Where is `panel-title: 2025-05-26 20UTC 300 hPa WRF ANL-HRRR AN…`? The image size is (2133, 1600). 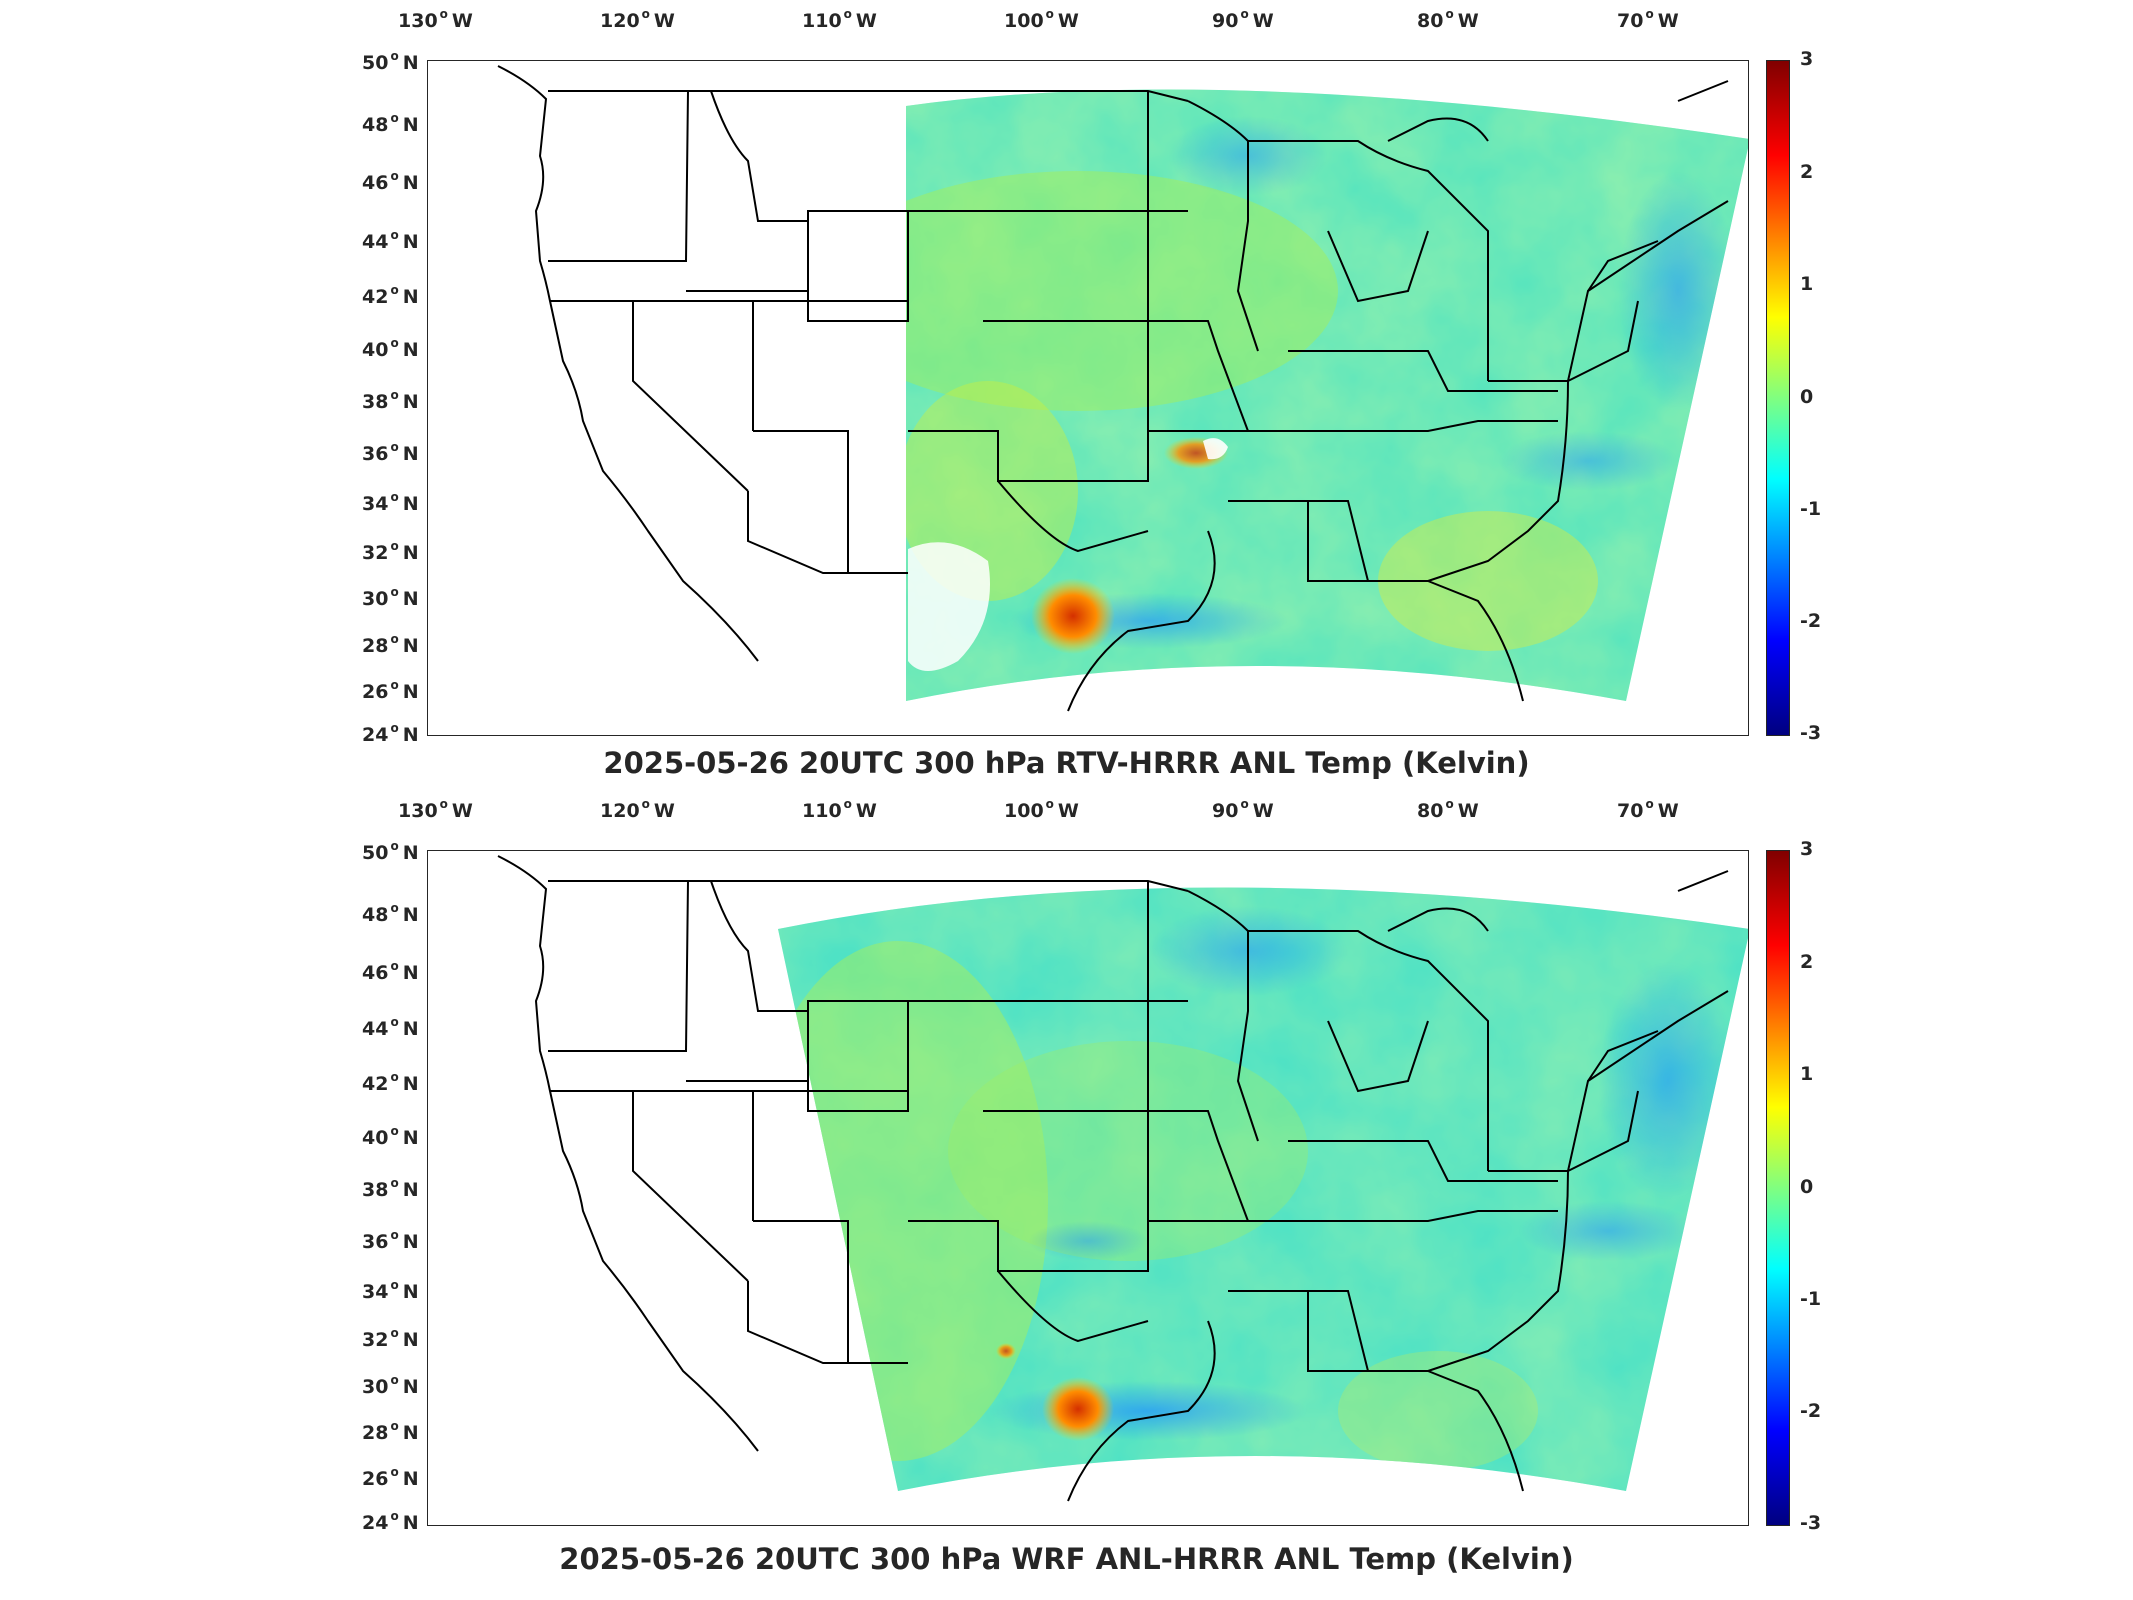 panel-title: 2025-05-26 20UTC 300 hPa WRF ANL-HRRR AN… is located at coordinates (1066, 1559).